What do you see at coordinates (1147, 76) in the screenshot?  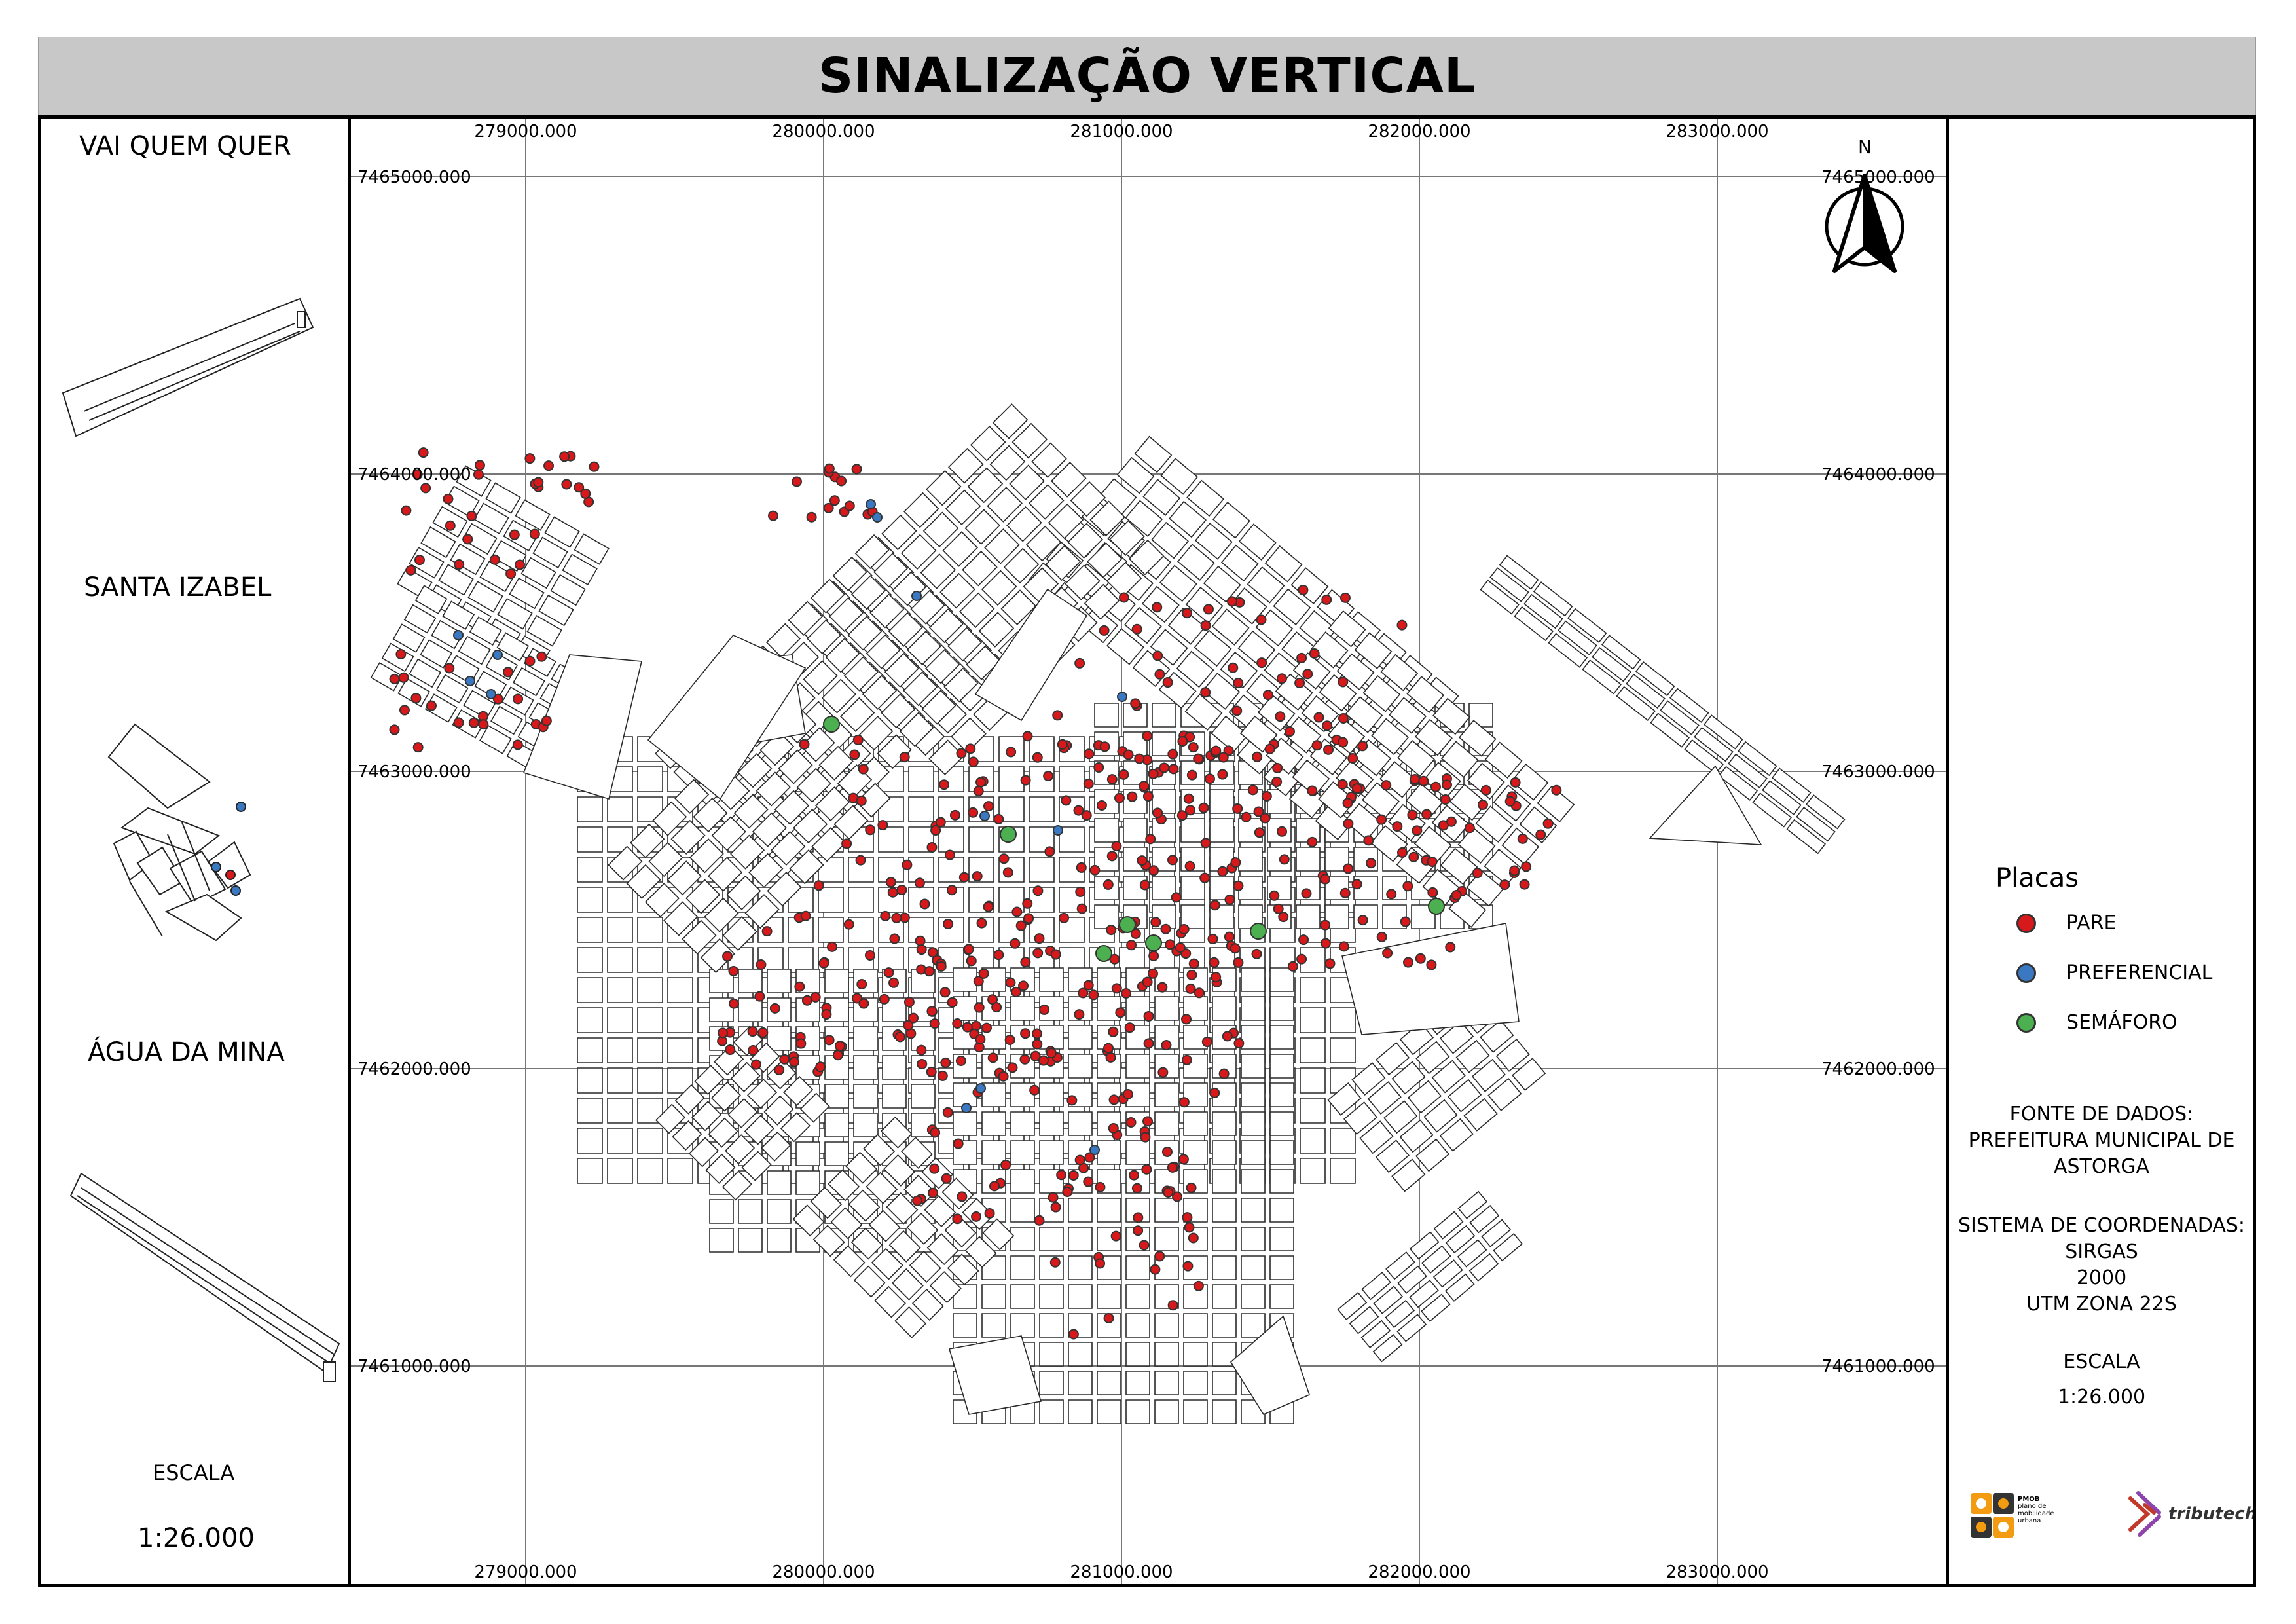 I see `title-bar: SINALIZAÇÃO VERTICAL` at bounding box center [1147, 76].